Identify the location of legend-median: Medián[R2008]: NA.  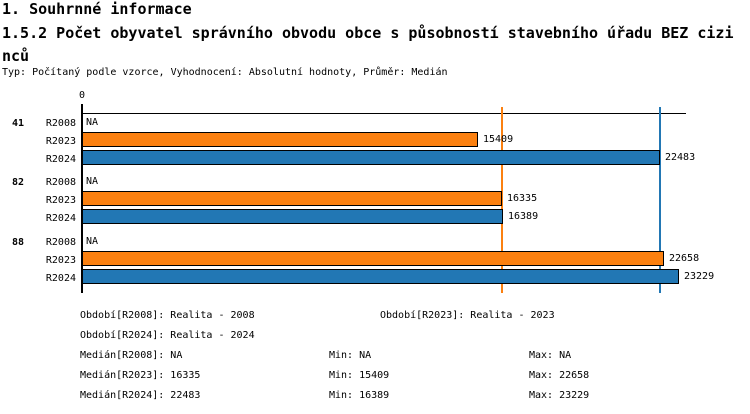
(131, 355).